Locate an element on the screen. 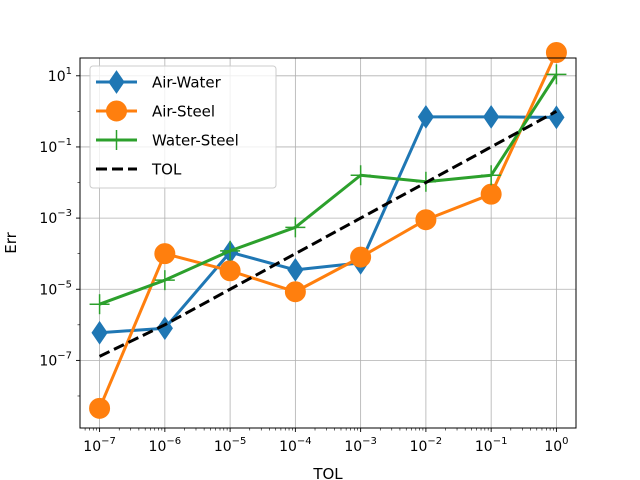 This screenshot has width=640, height=480. legend: Air-Water Air-Steel Water-Steel TOL is located at coordinates (183, 127).